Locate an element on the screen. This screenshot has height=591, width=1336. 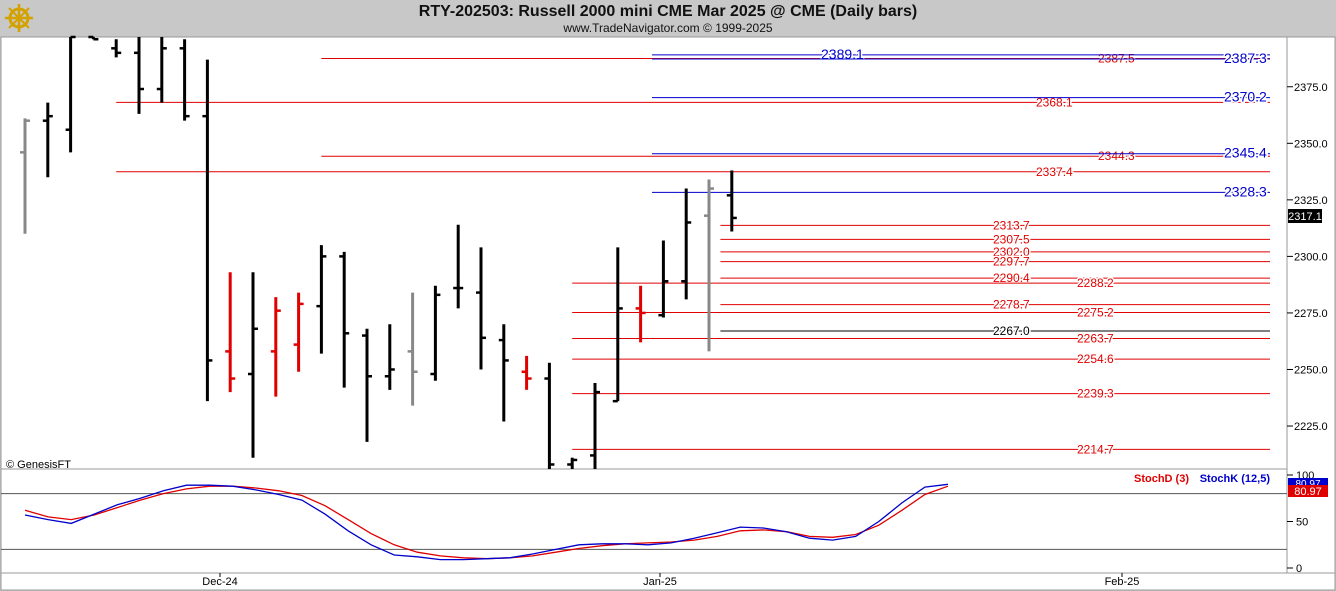
red-level-label: 2254.6 is located at coordinates (1095, 359).